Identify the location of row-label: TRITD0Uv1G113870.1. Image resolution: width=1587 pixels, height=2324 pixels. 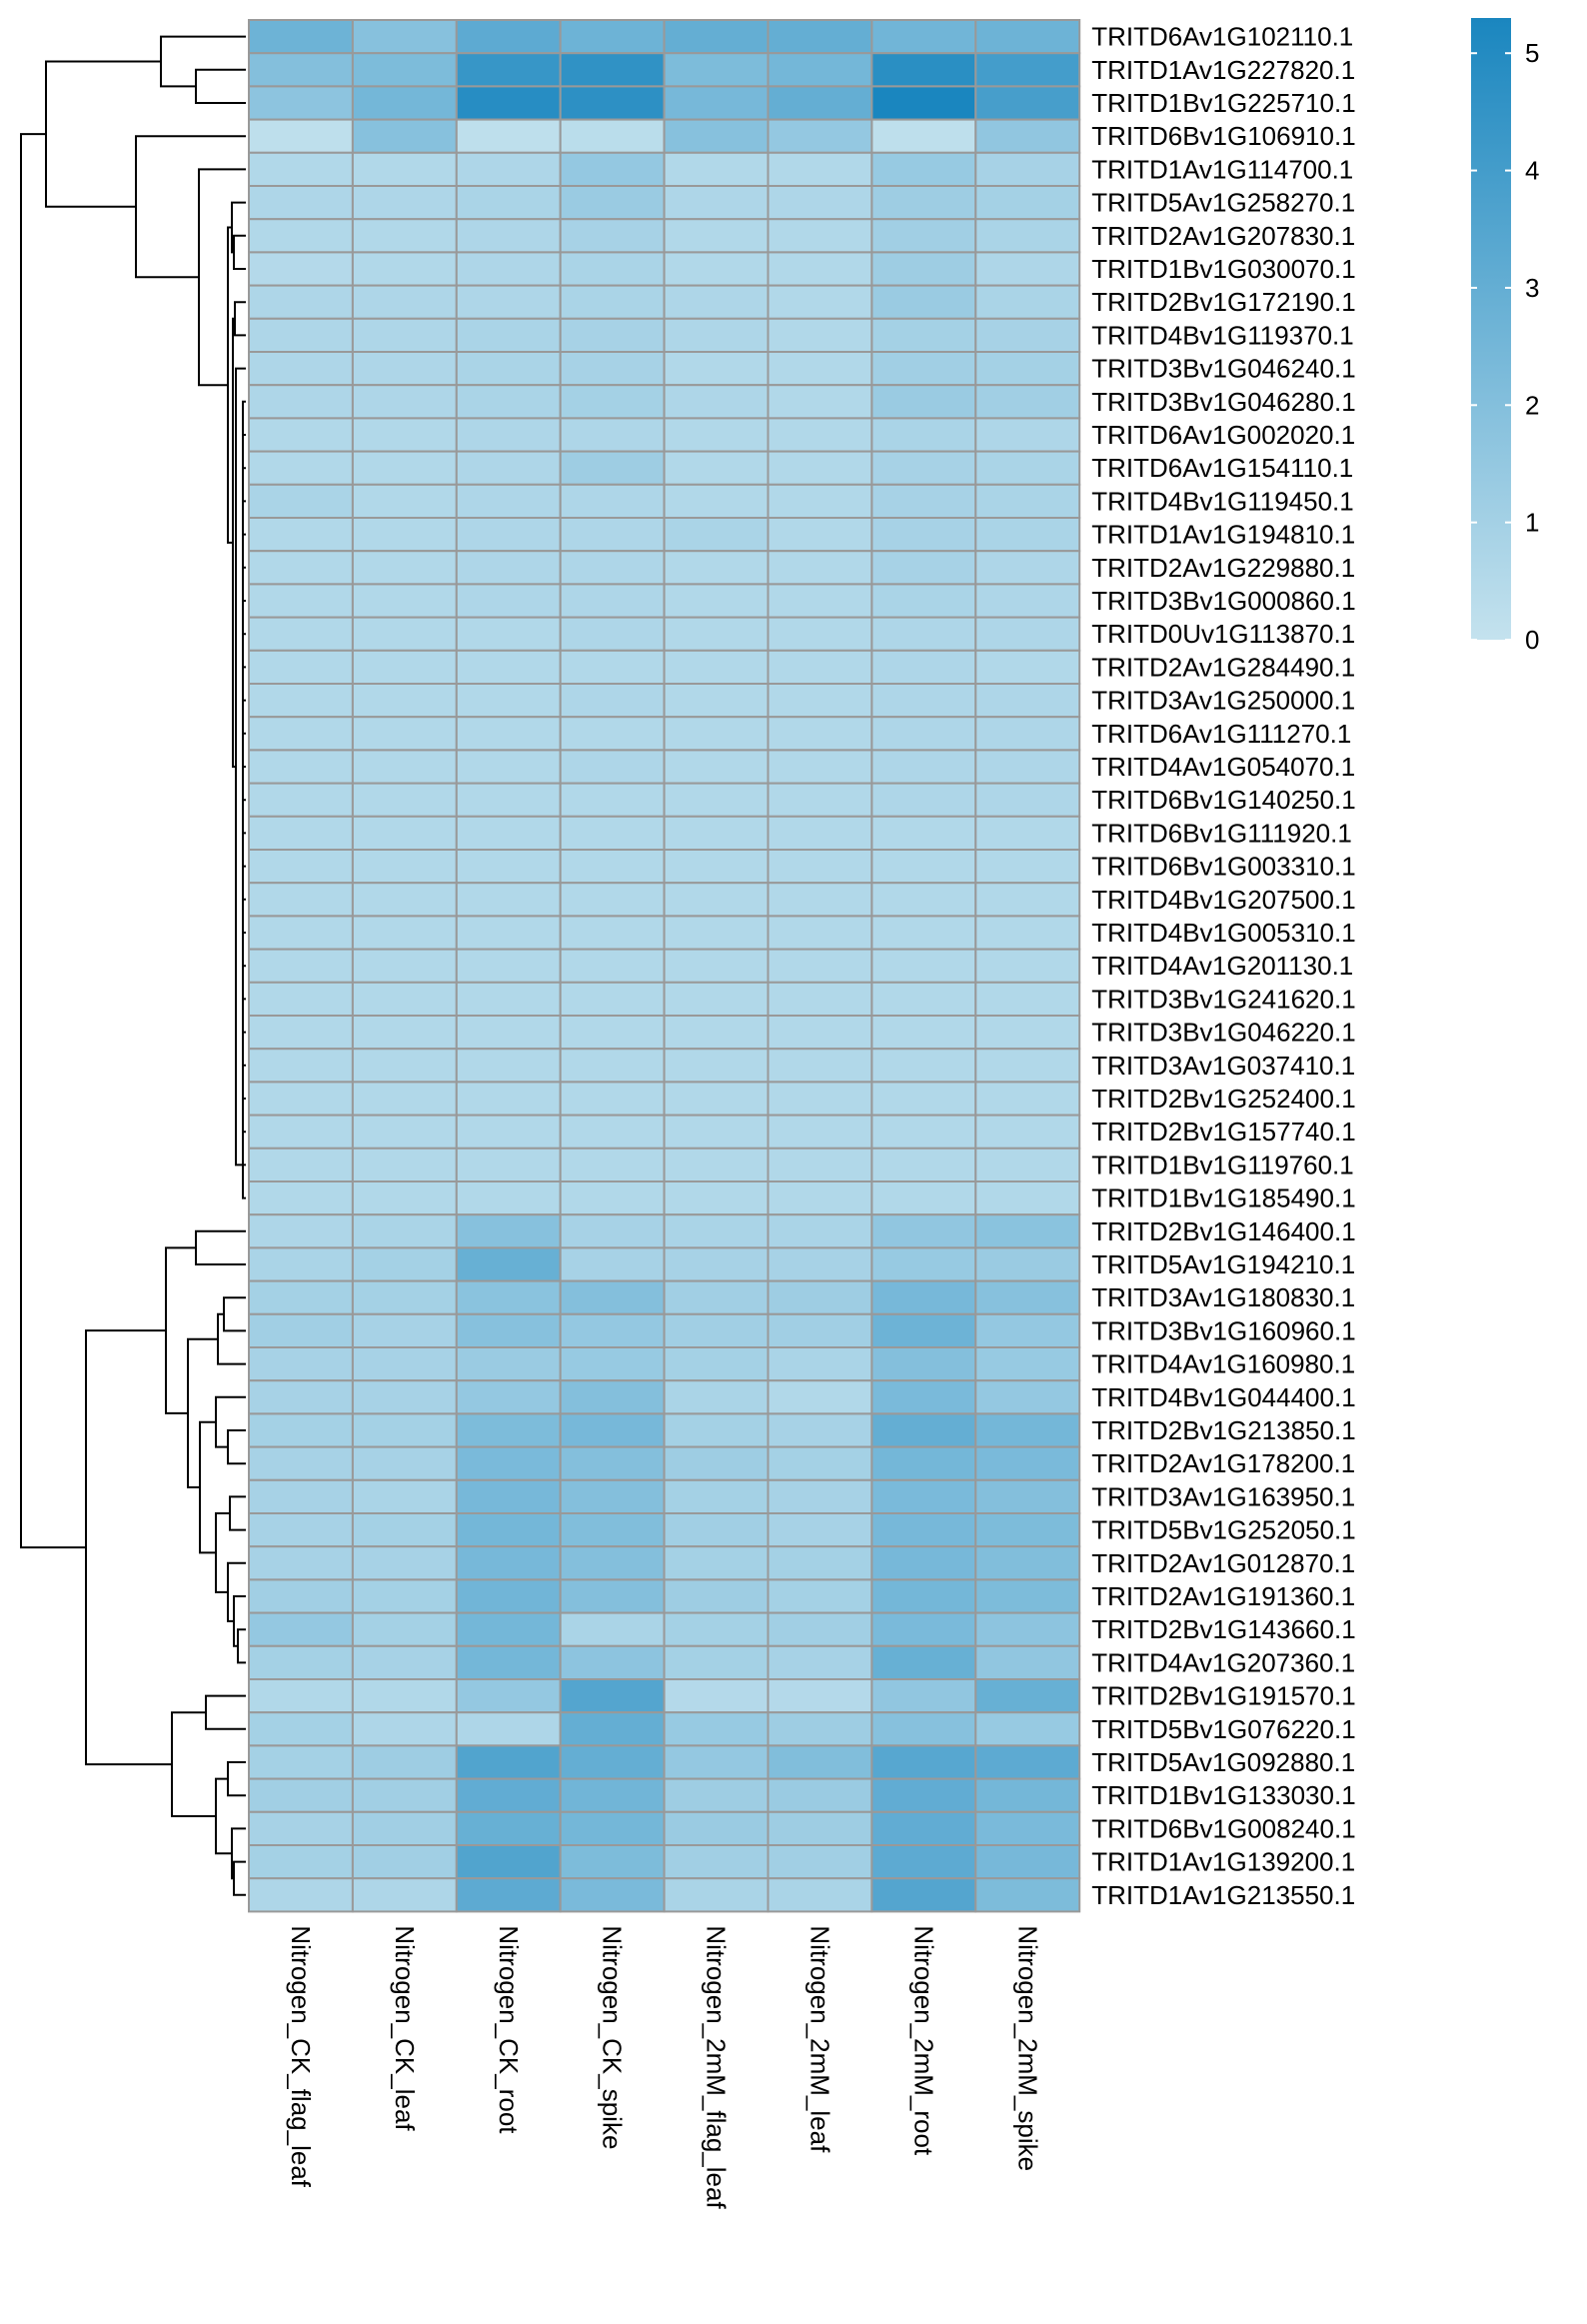
(1223, 634).